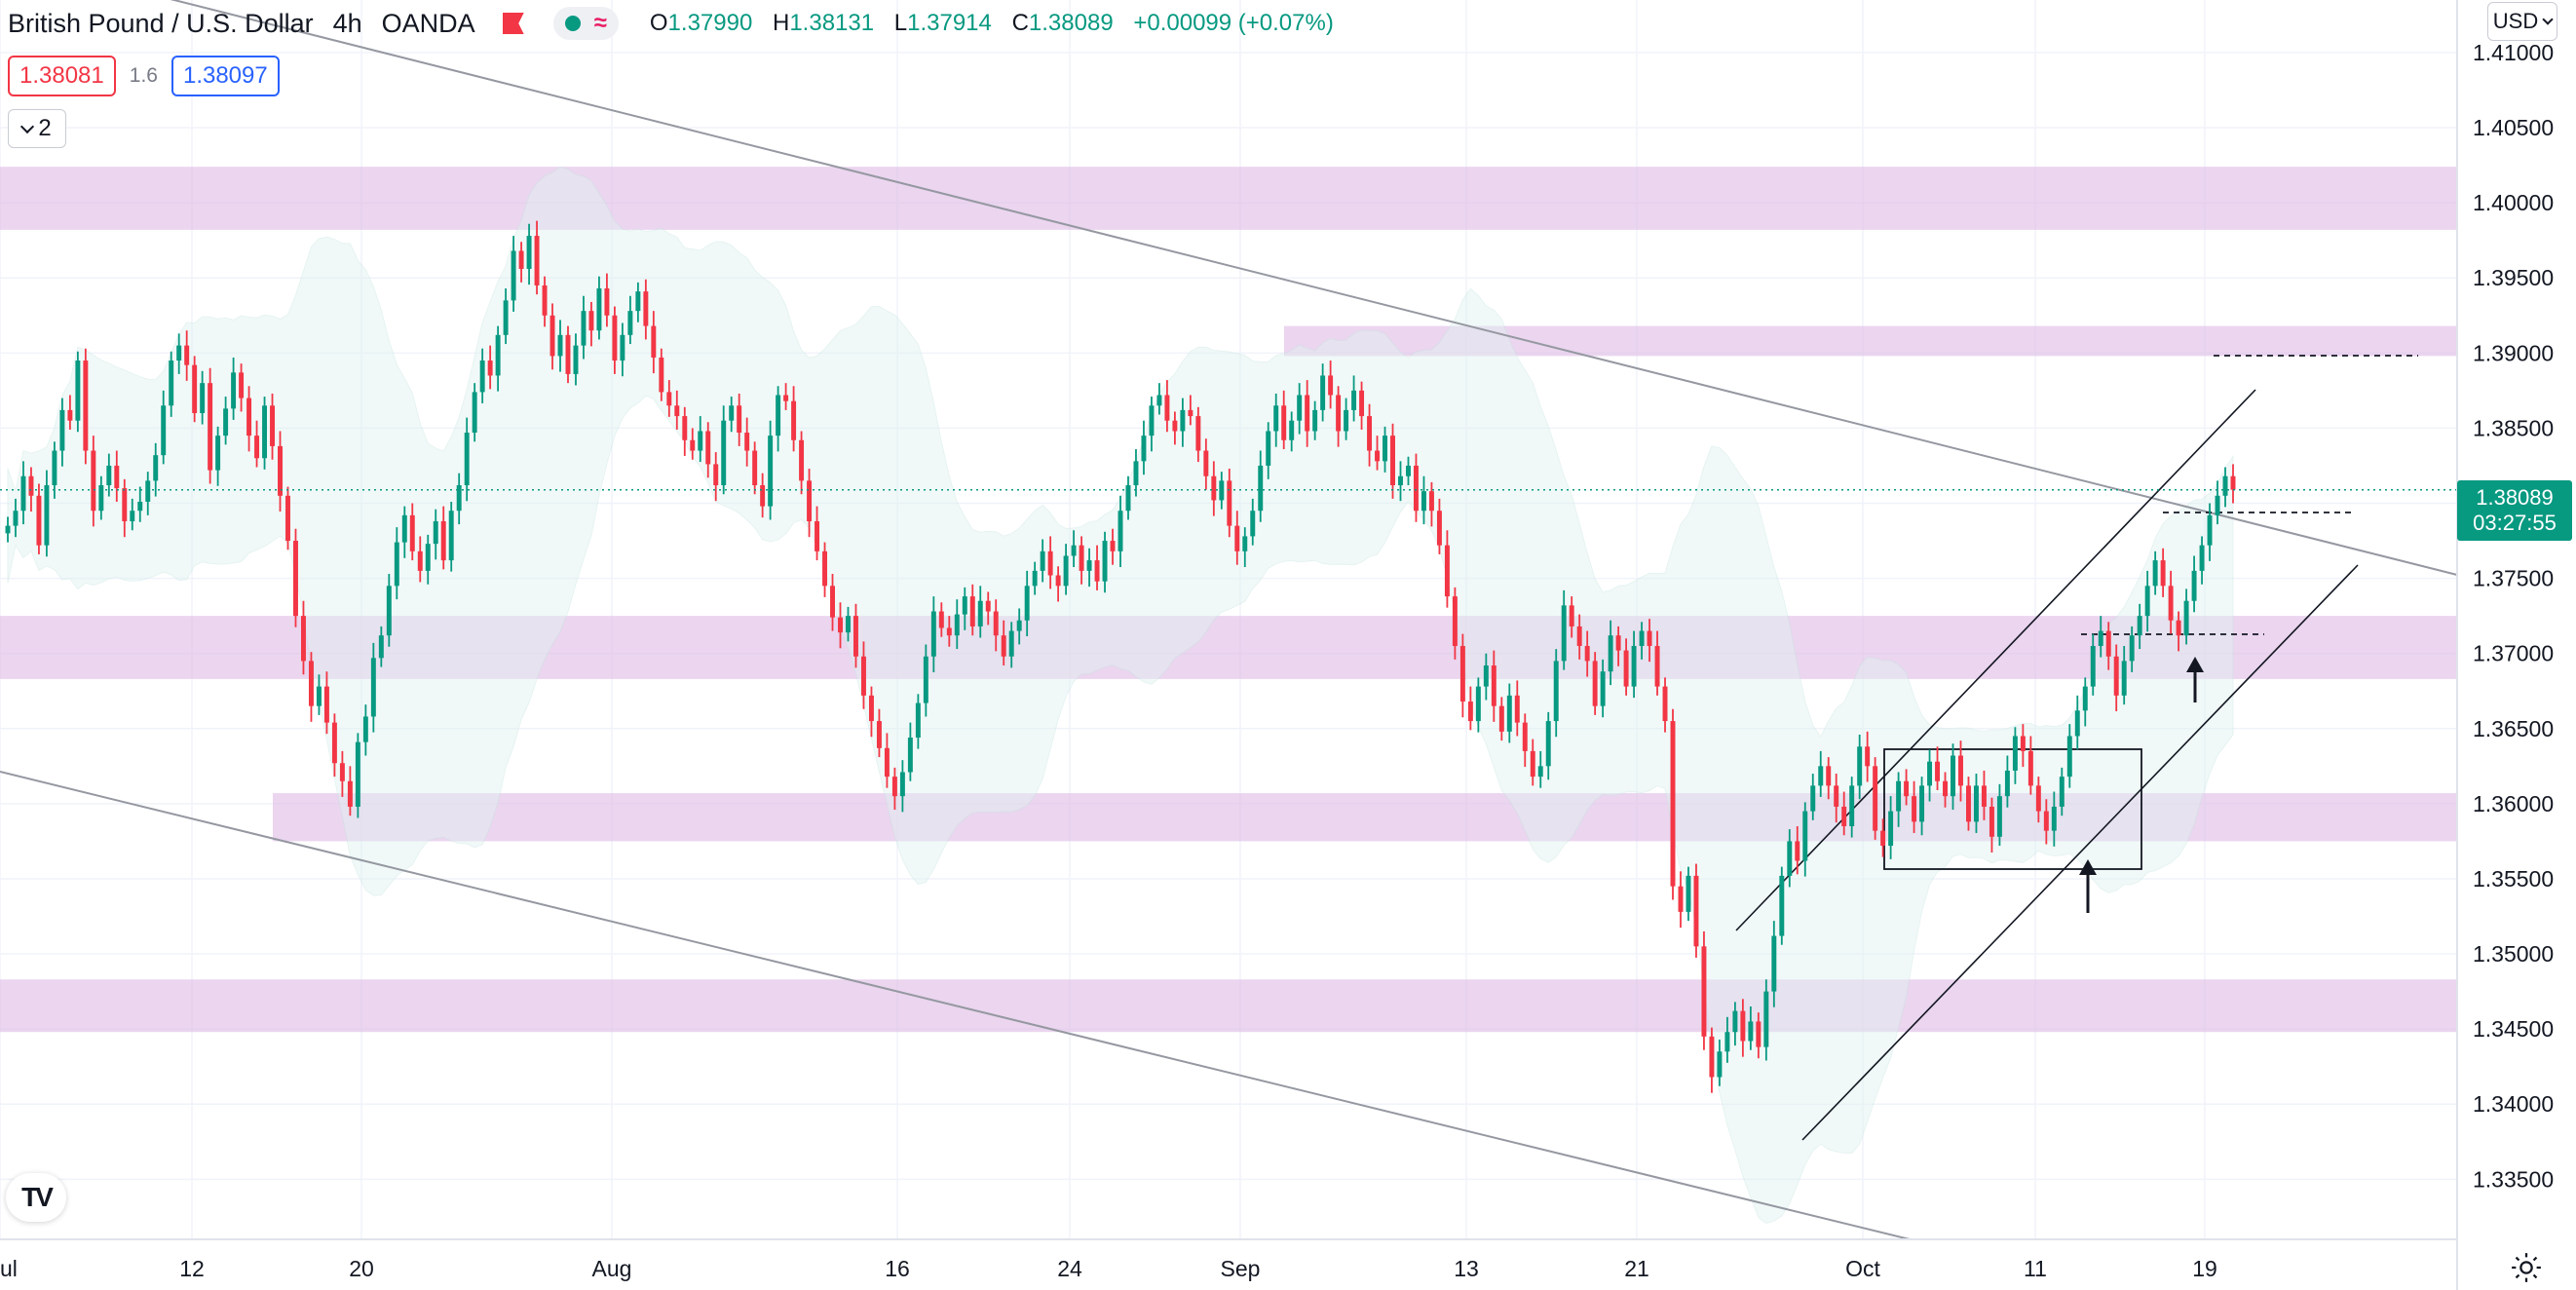 The height and width of the screenshot is (1290, 2576). I want to click on bar-countdown: 03:27:55, so click(2515, 523).